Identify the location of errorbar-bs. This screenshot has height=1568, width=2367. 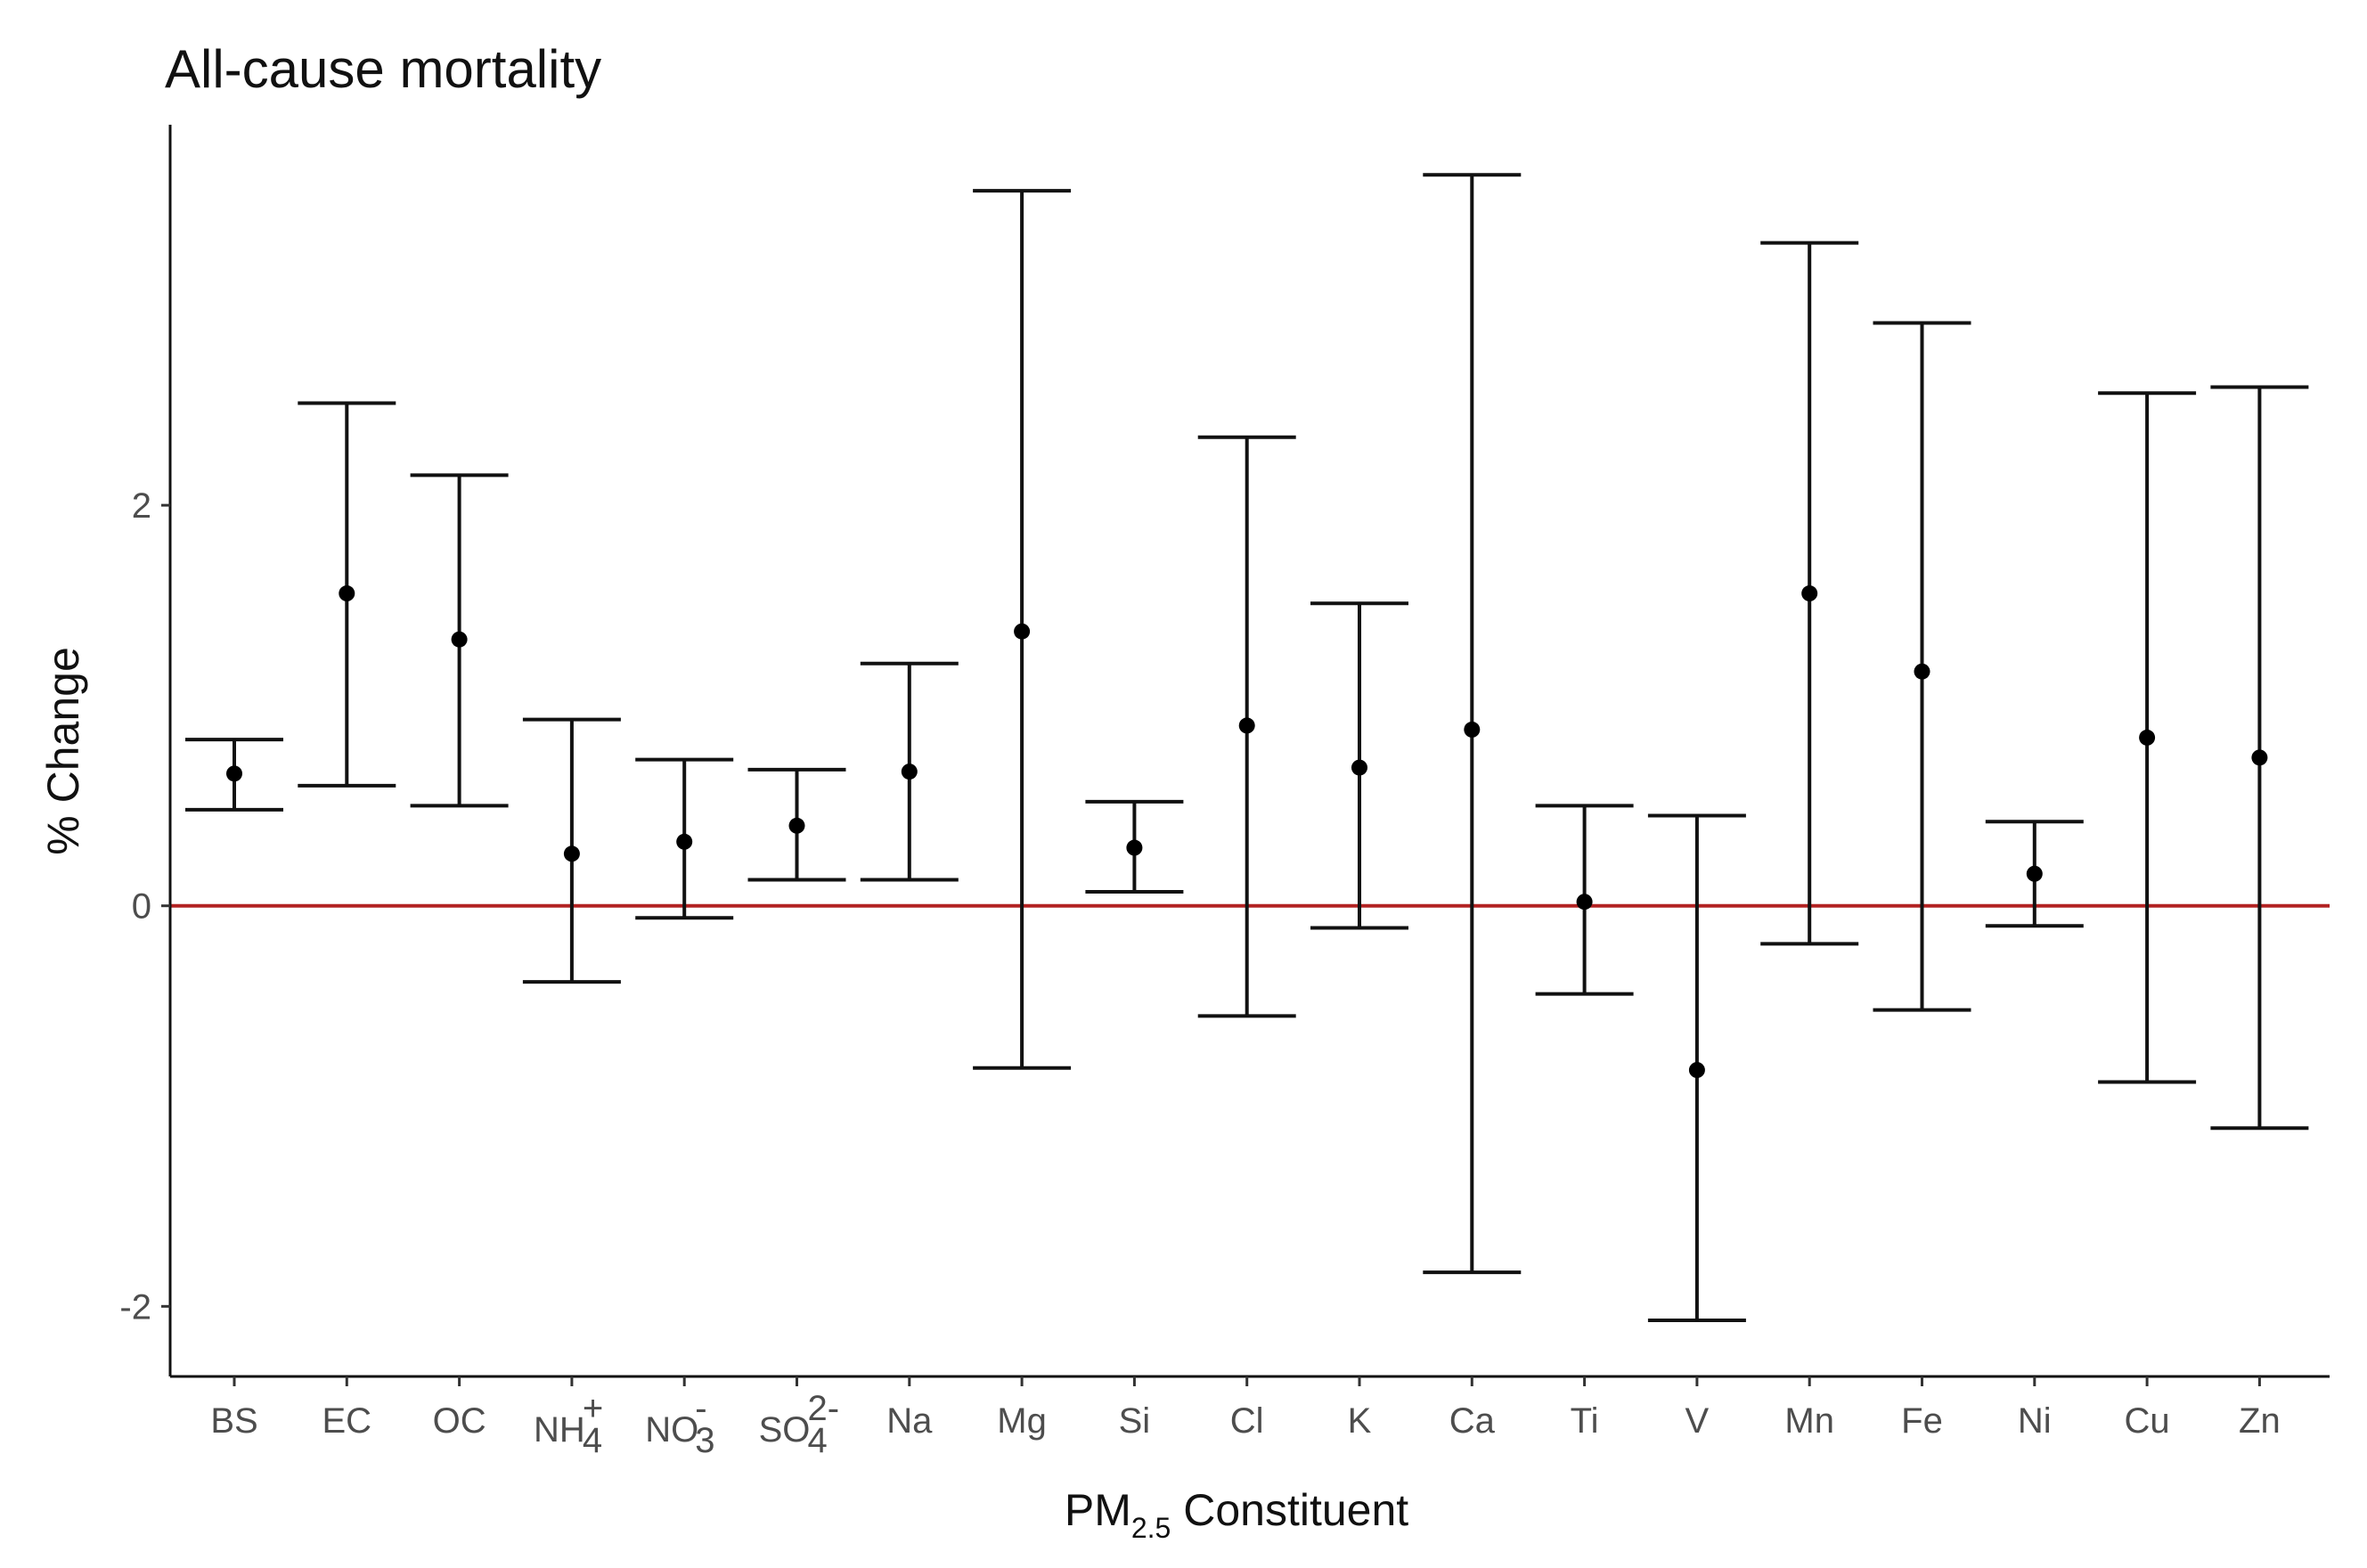
(234, 775).